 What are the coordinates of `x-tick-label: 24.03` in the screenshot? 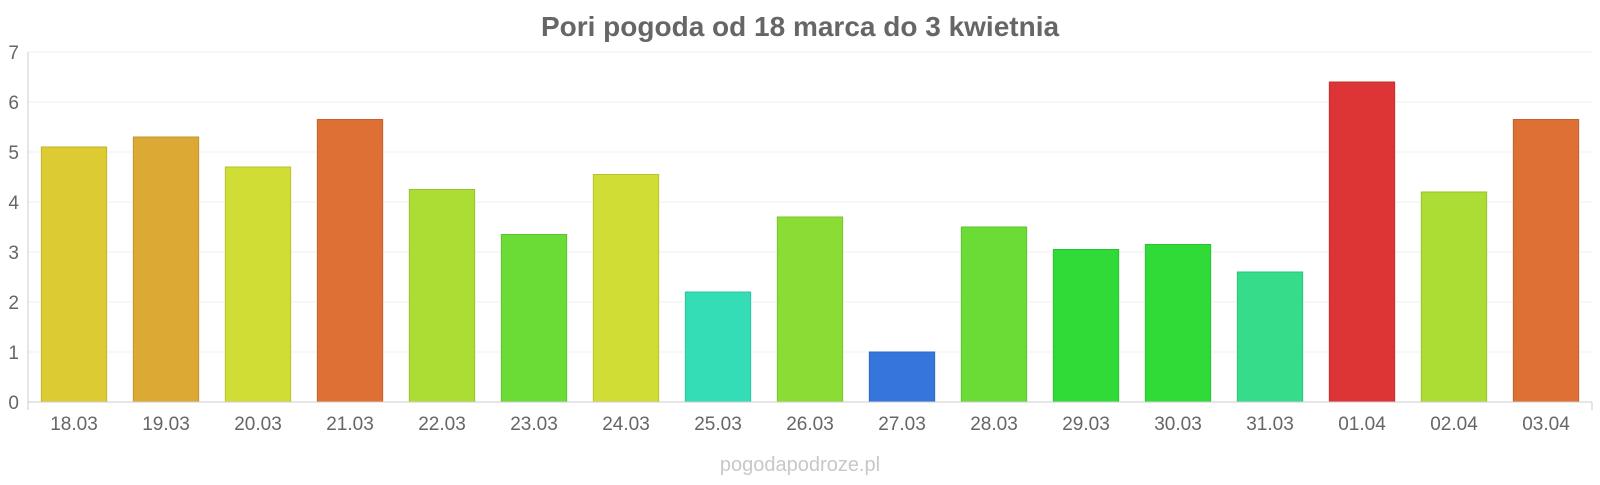 It's located at (626, 424).